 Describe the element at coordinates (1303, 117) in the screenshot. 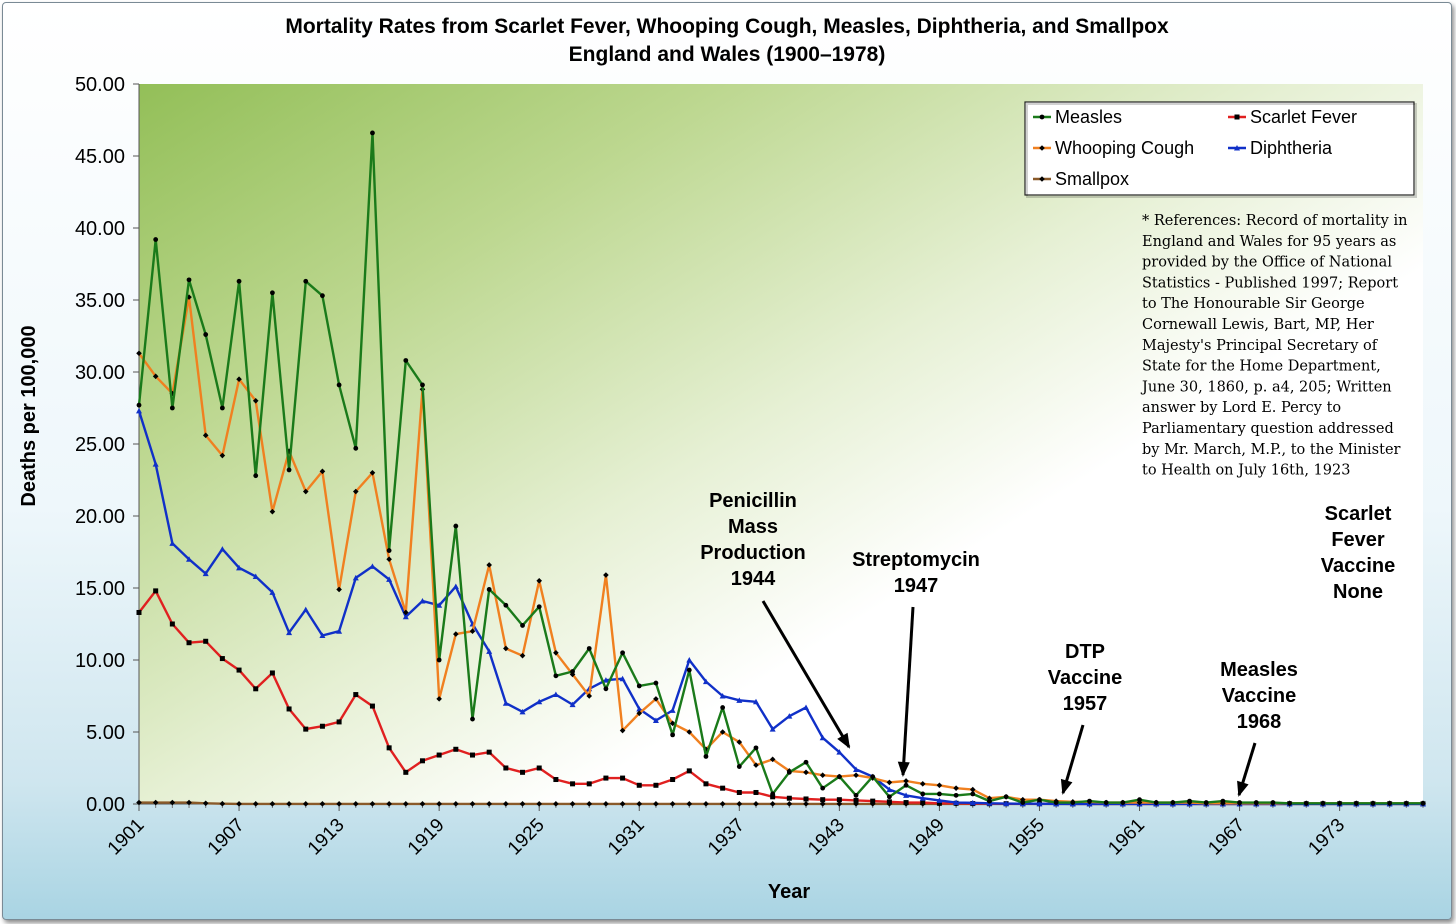

I see `legend-label: Scarlet Fever` at that location.